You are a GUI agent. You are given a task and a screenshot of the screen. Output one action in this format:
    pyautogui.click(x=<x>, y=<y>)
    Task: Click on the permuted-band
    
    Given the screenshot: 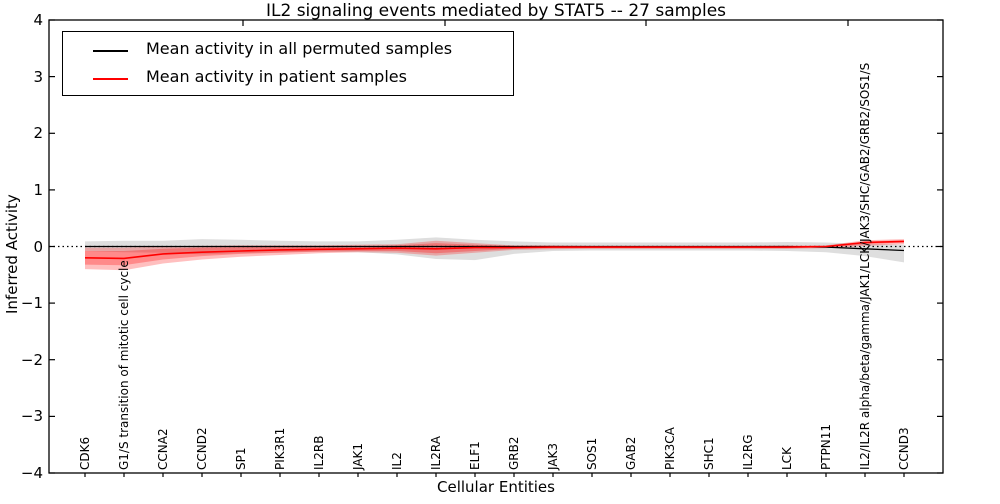 What is the action you would take?
    pyautogui.click(x=494, y=250)
    